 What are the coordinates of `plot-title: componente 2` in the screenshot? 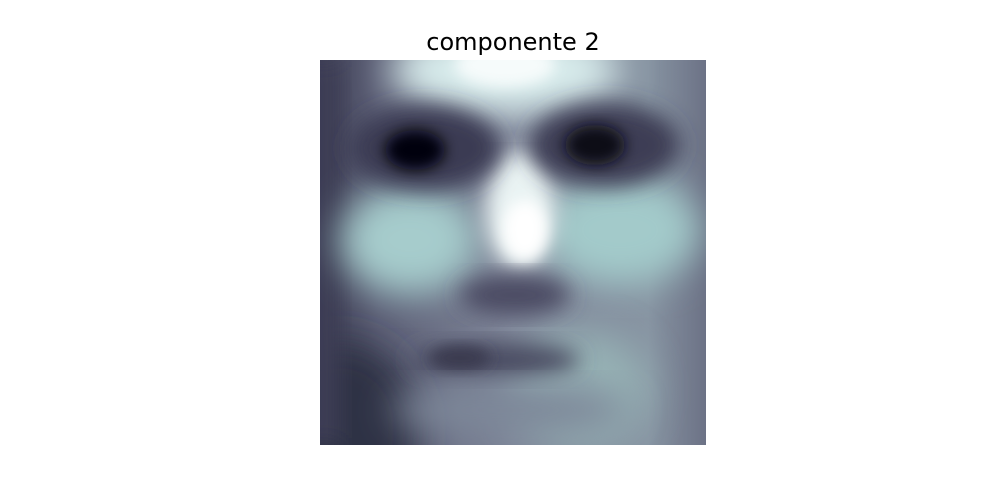 It's located at (513, 42).